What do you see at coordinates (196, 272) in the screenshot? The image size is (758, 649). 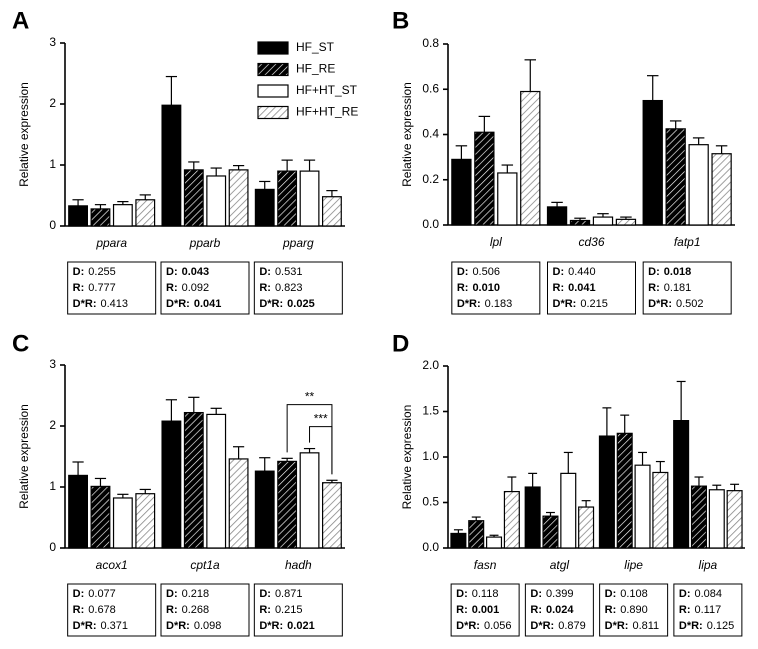 I see `stat-value: 0.043` at bounding box center [196, 272].